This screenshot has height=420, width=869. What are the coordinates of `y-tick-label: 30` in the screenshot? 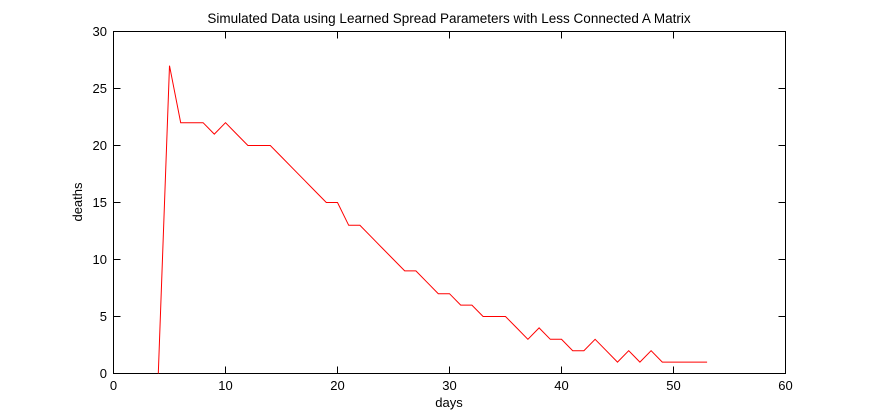 It's located at (100, 31).